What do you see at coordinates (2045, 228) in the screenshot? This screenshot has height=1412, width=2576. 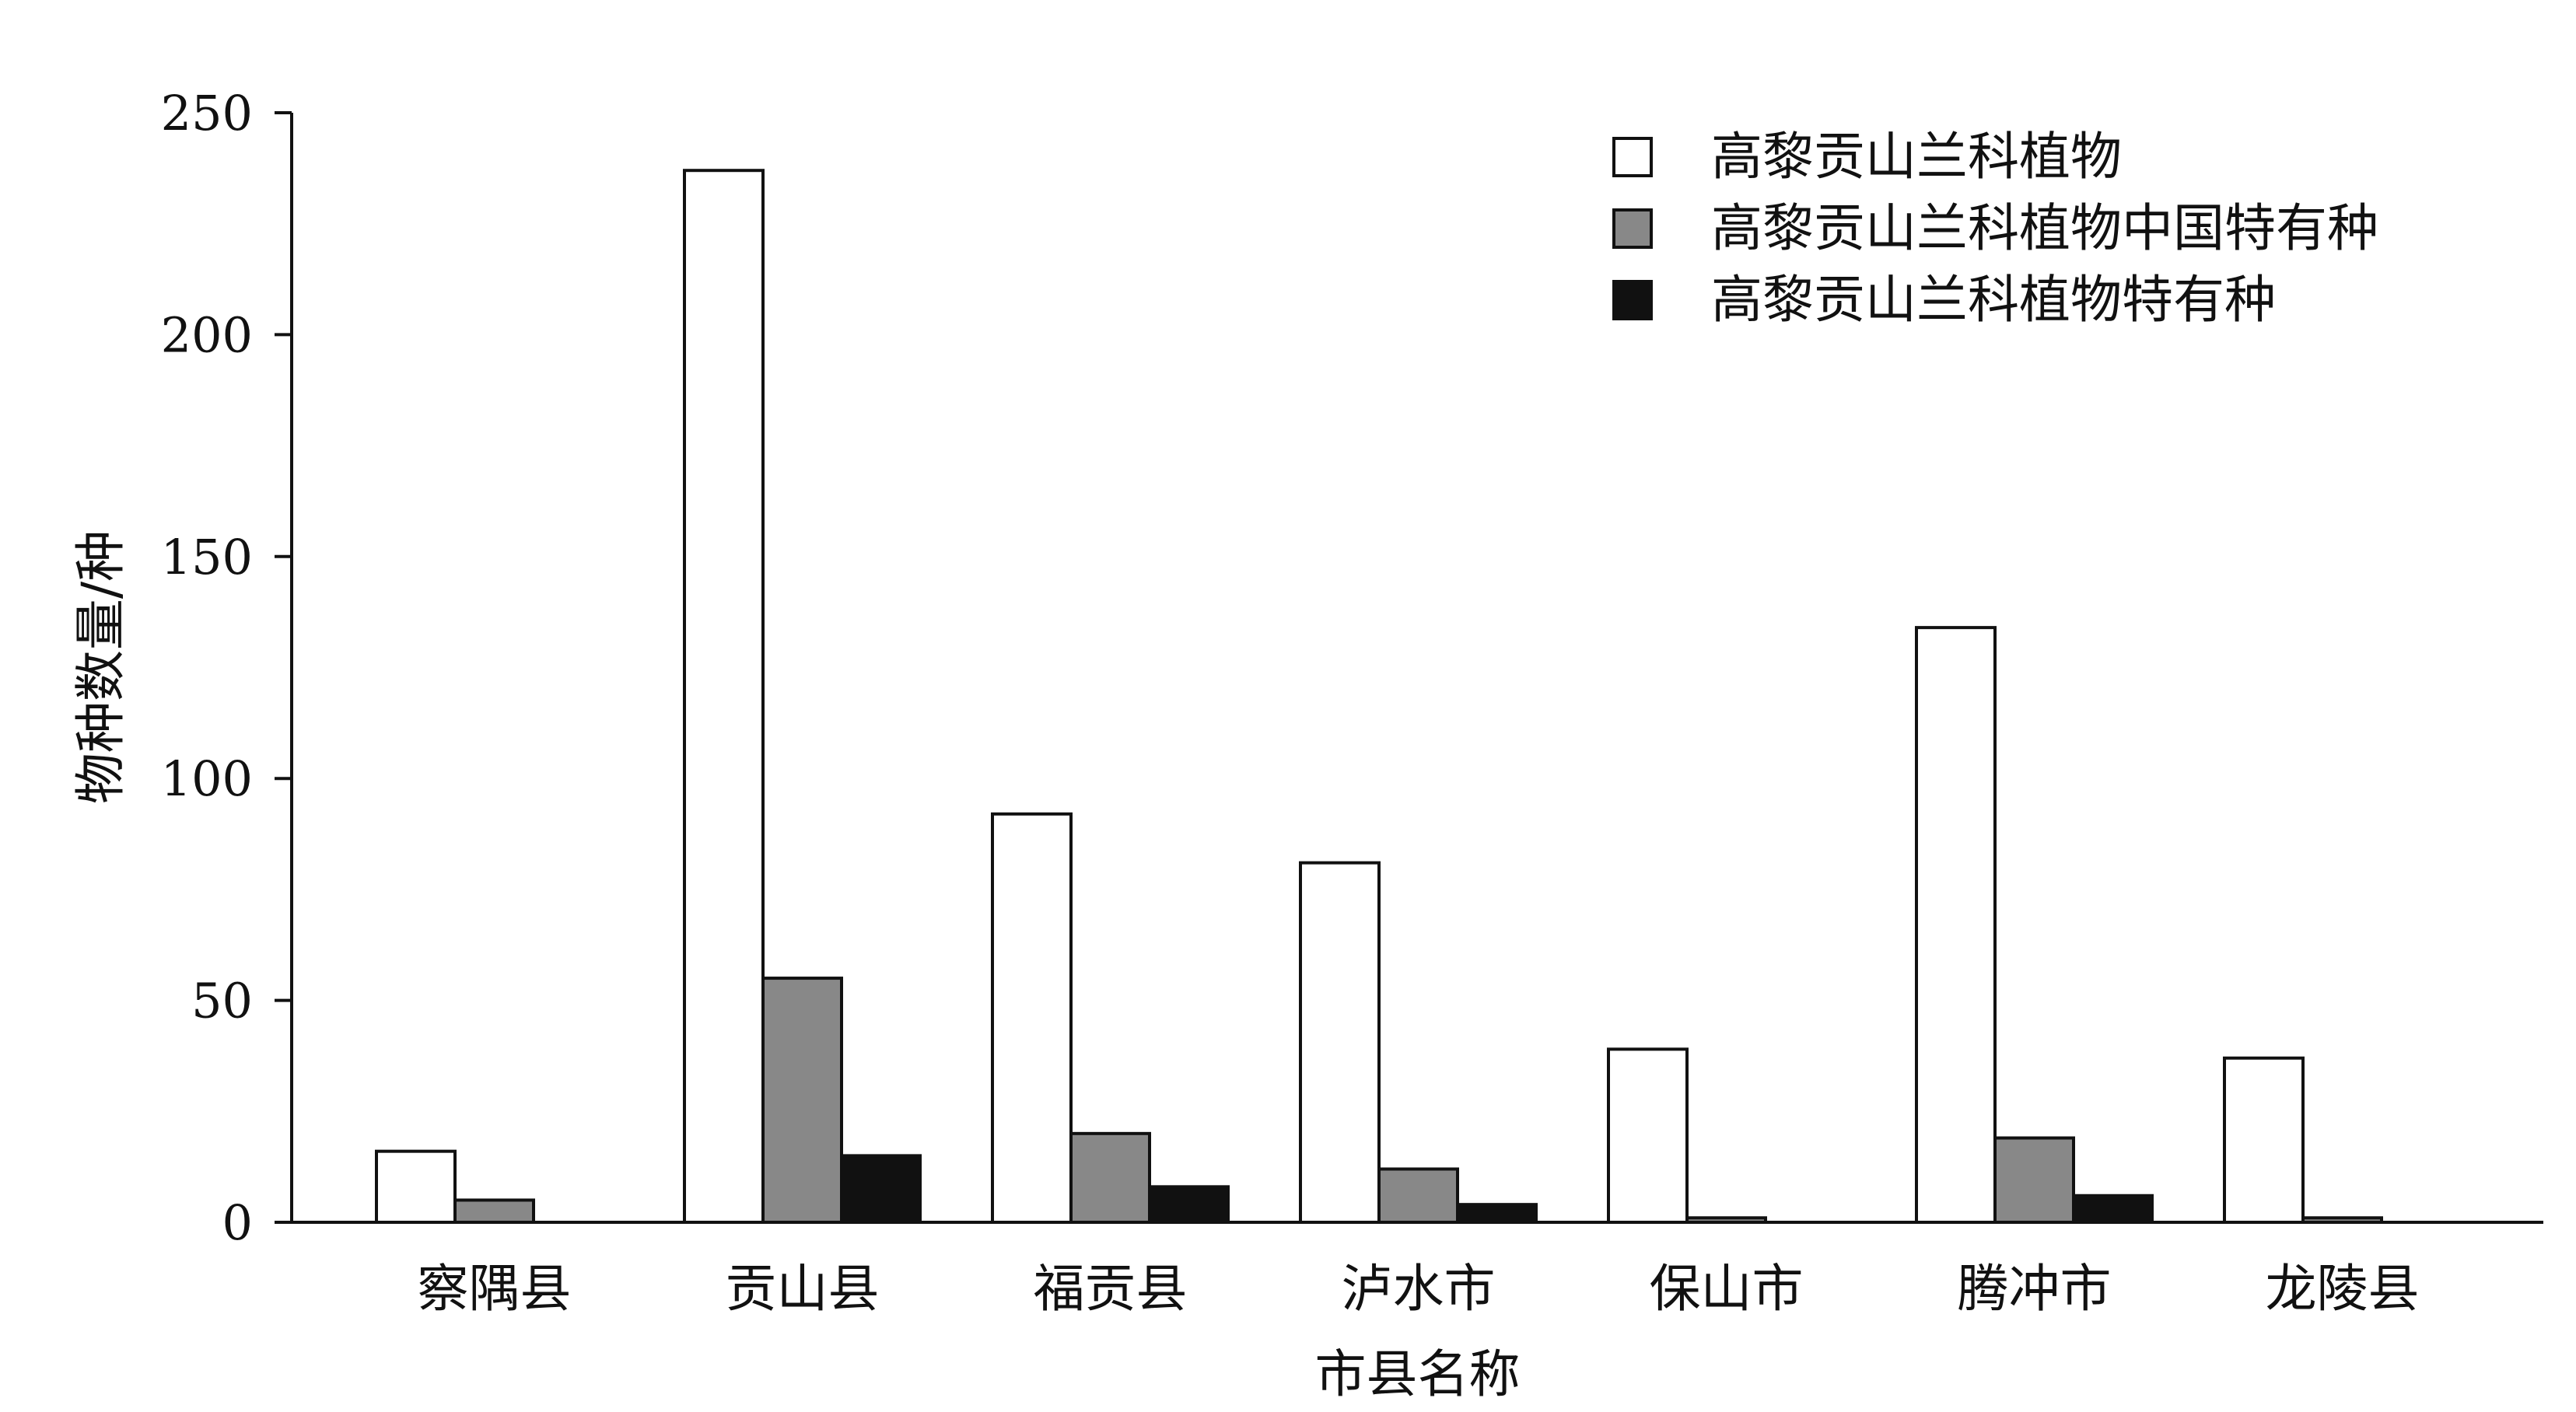 I see `legend-label: 高黎贡山兰科植物中国特有种` at bounding box center [2045, 228].